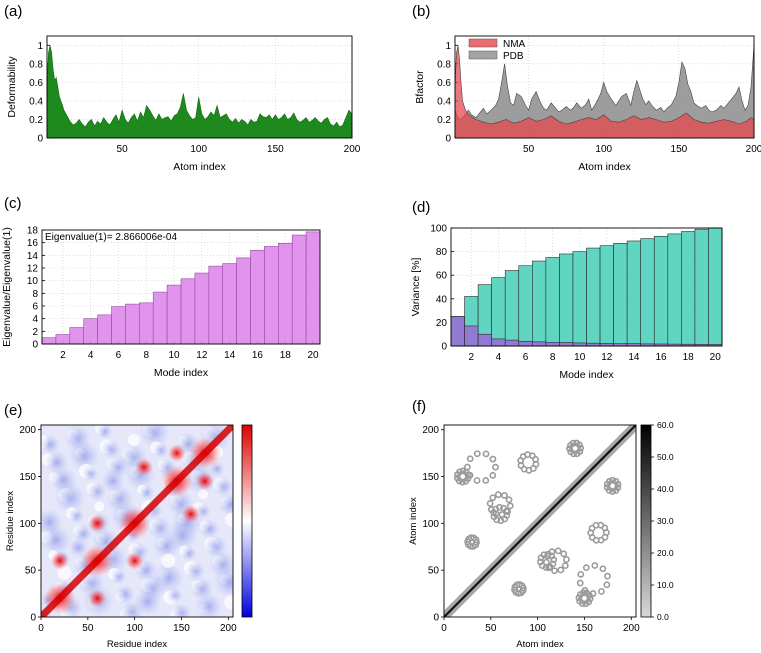  Describe the element at coordinates (472, 357) in the screenshot. I see `x-tick-label: 2` at that location.